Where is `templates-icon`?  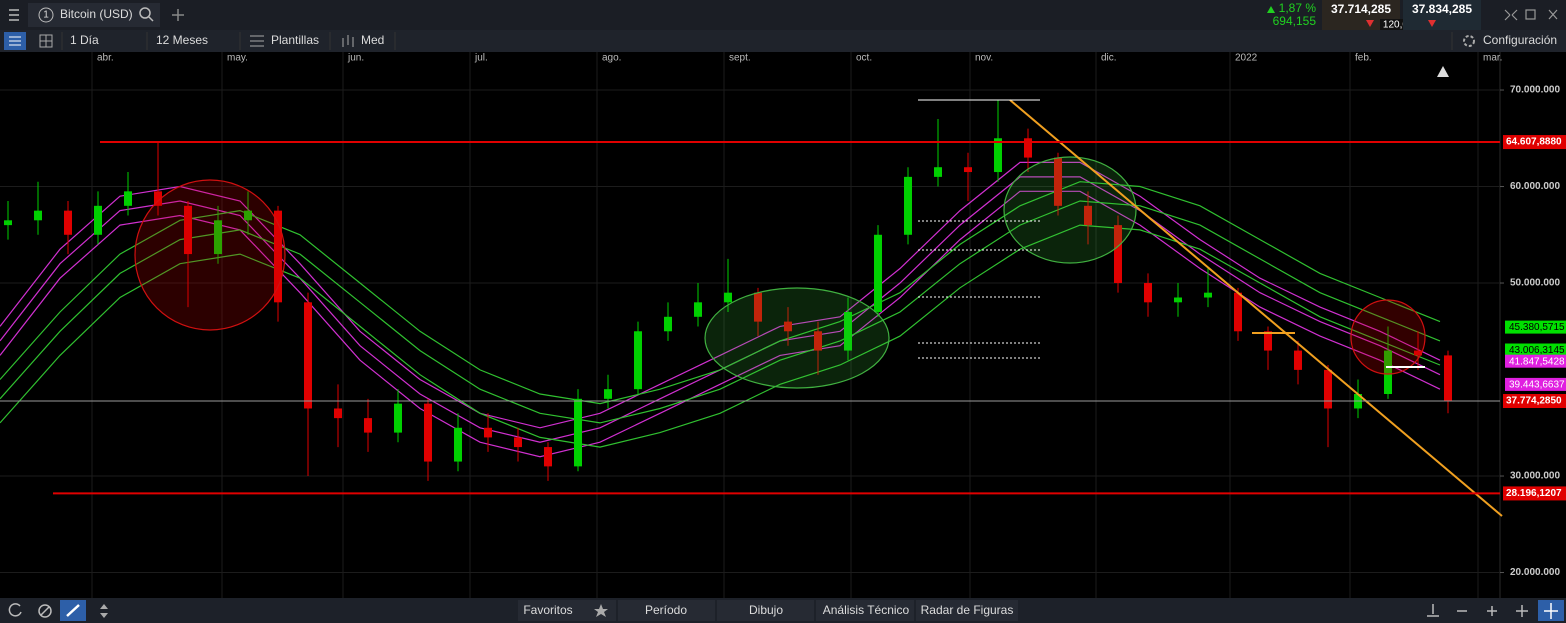
templates-icon is located at coordinates (257, 41).